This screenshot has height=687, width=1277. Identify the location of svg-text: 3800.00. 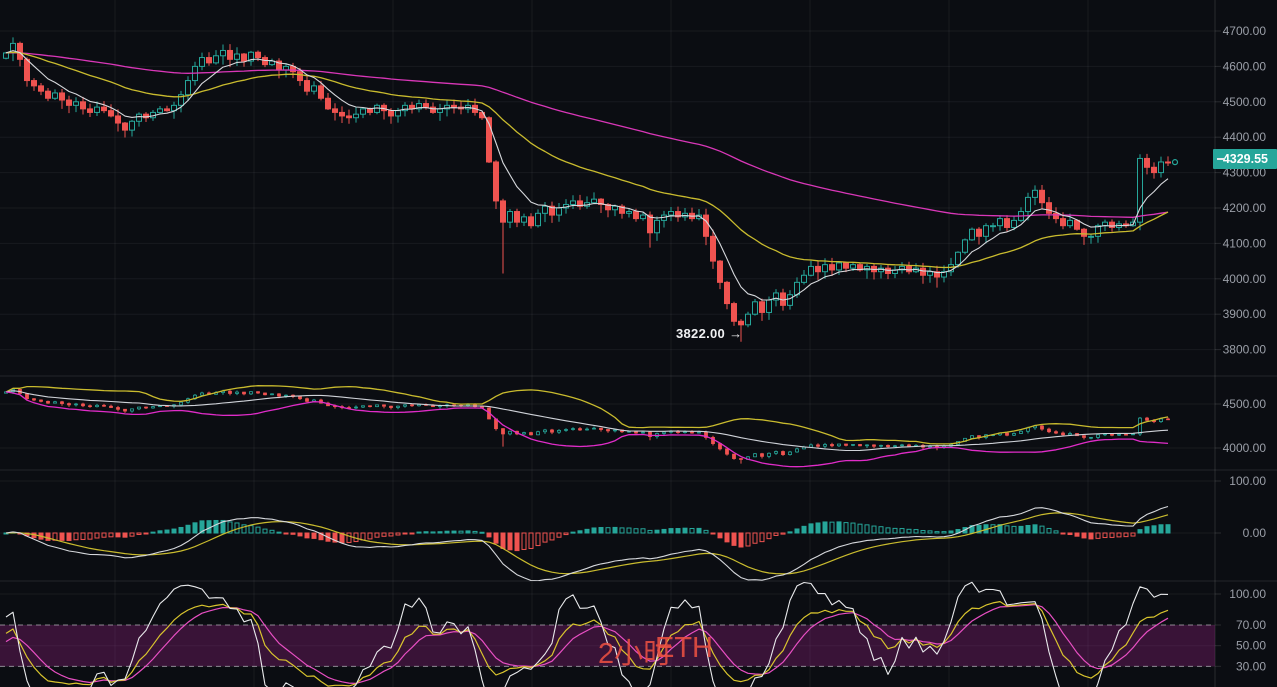
(1245, 350).